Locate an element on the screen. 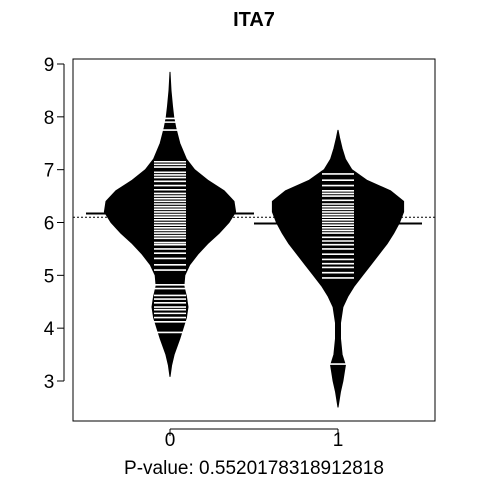 This screenshot has height=480, width=480. y-tick-label: 7 is located at coordinates (49, 171).